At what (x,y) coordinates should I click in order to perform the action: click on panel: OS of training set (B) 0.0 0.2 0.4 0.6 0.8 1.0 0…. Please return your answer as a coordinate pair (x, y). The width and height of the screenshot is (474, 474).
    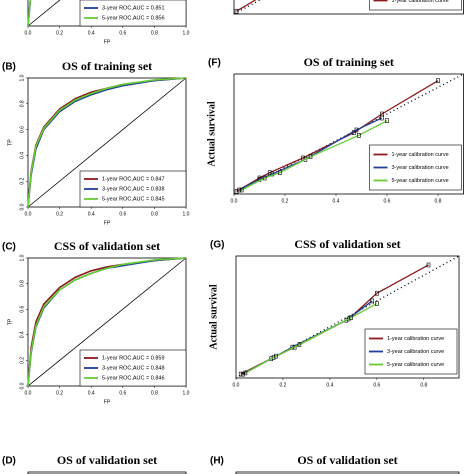
    Looking at the image, I should click on (96, 143).